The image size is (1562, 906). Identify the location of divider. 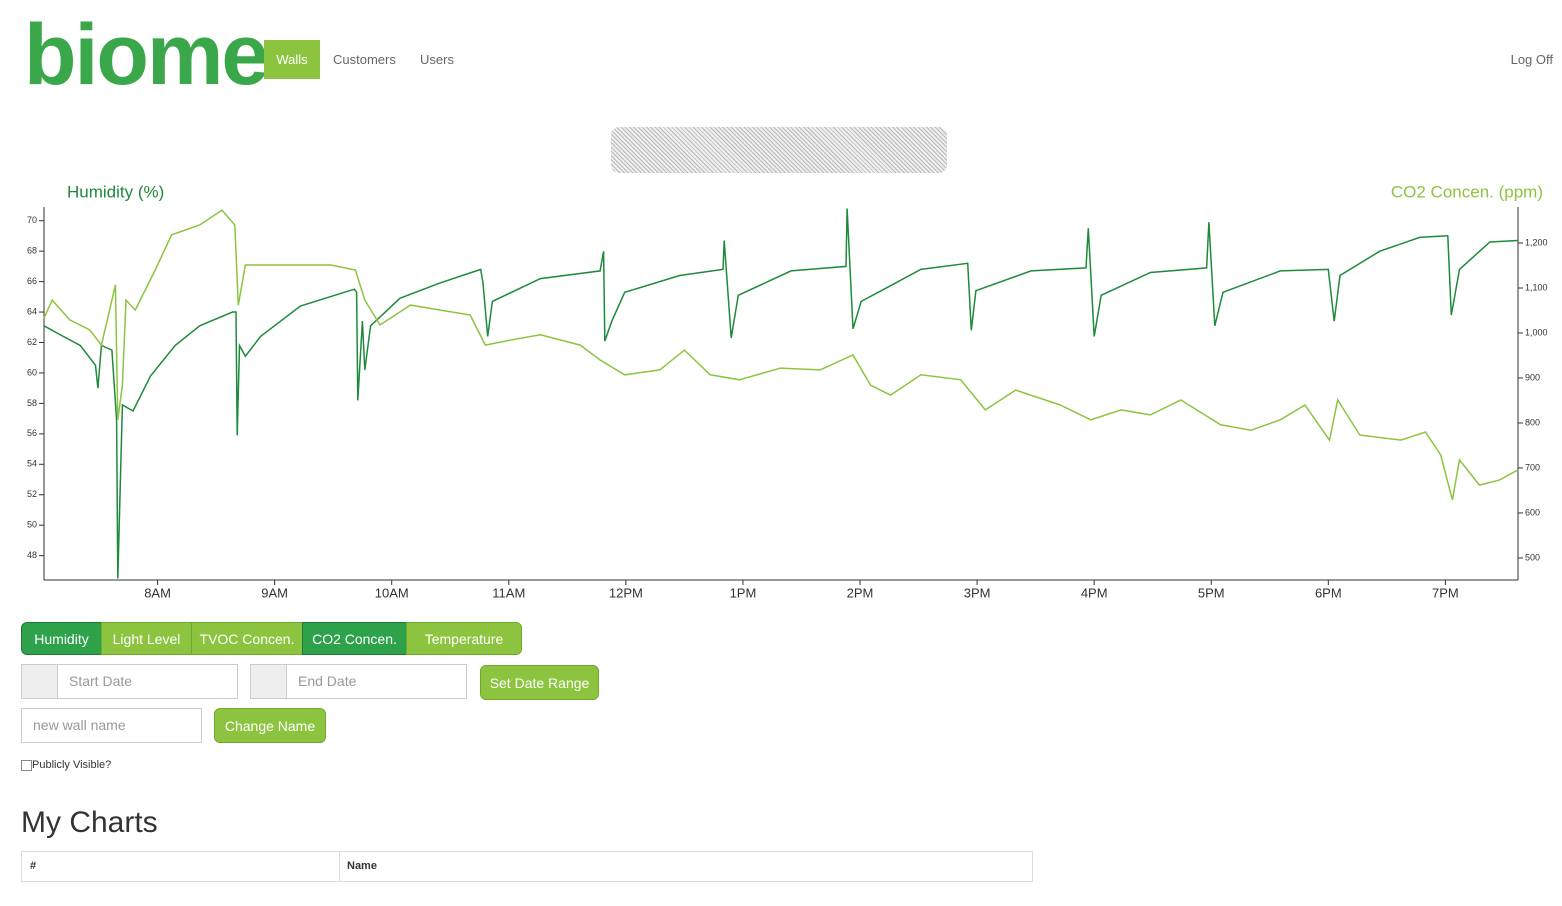
(339, 866).